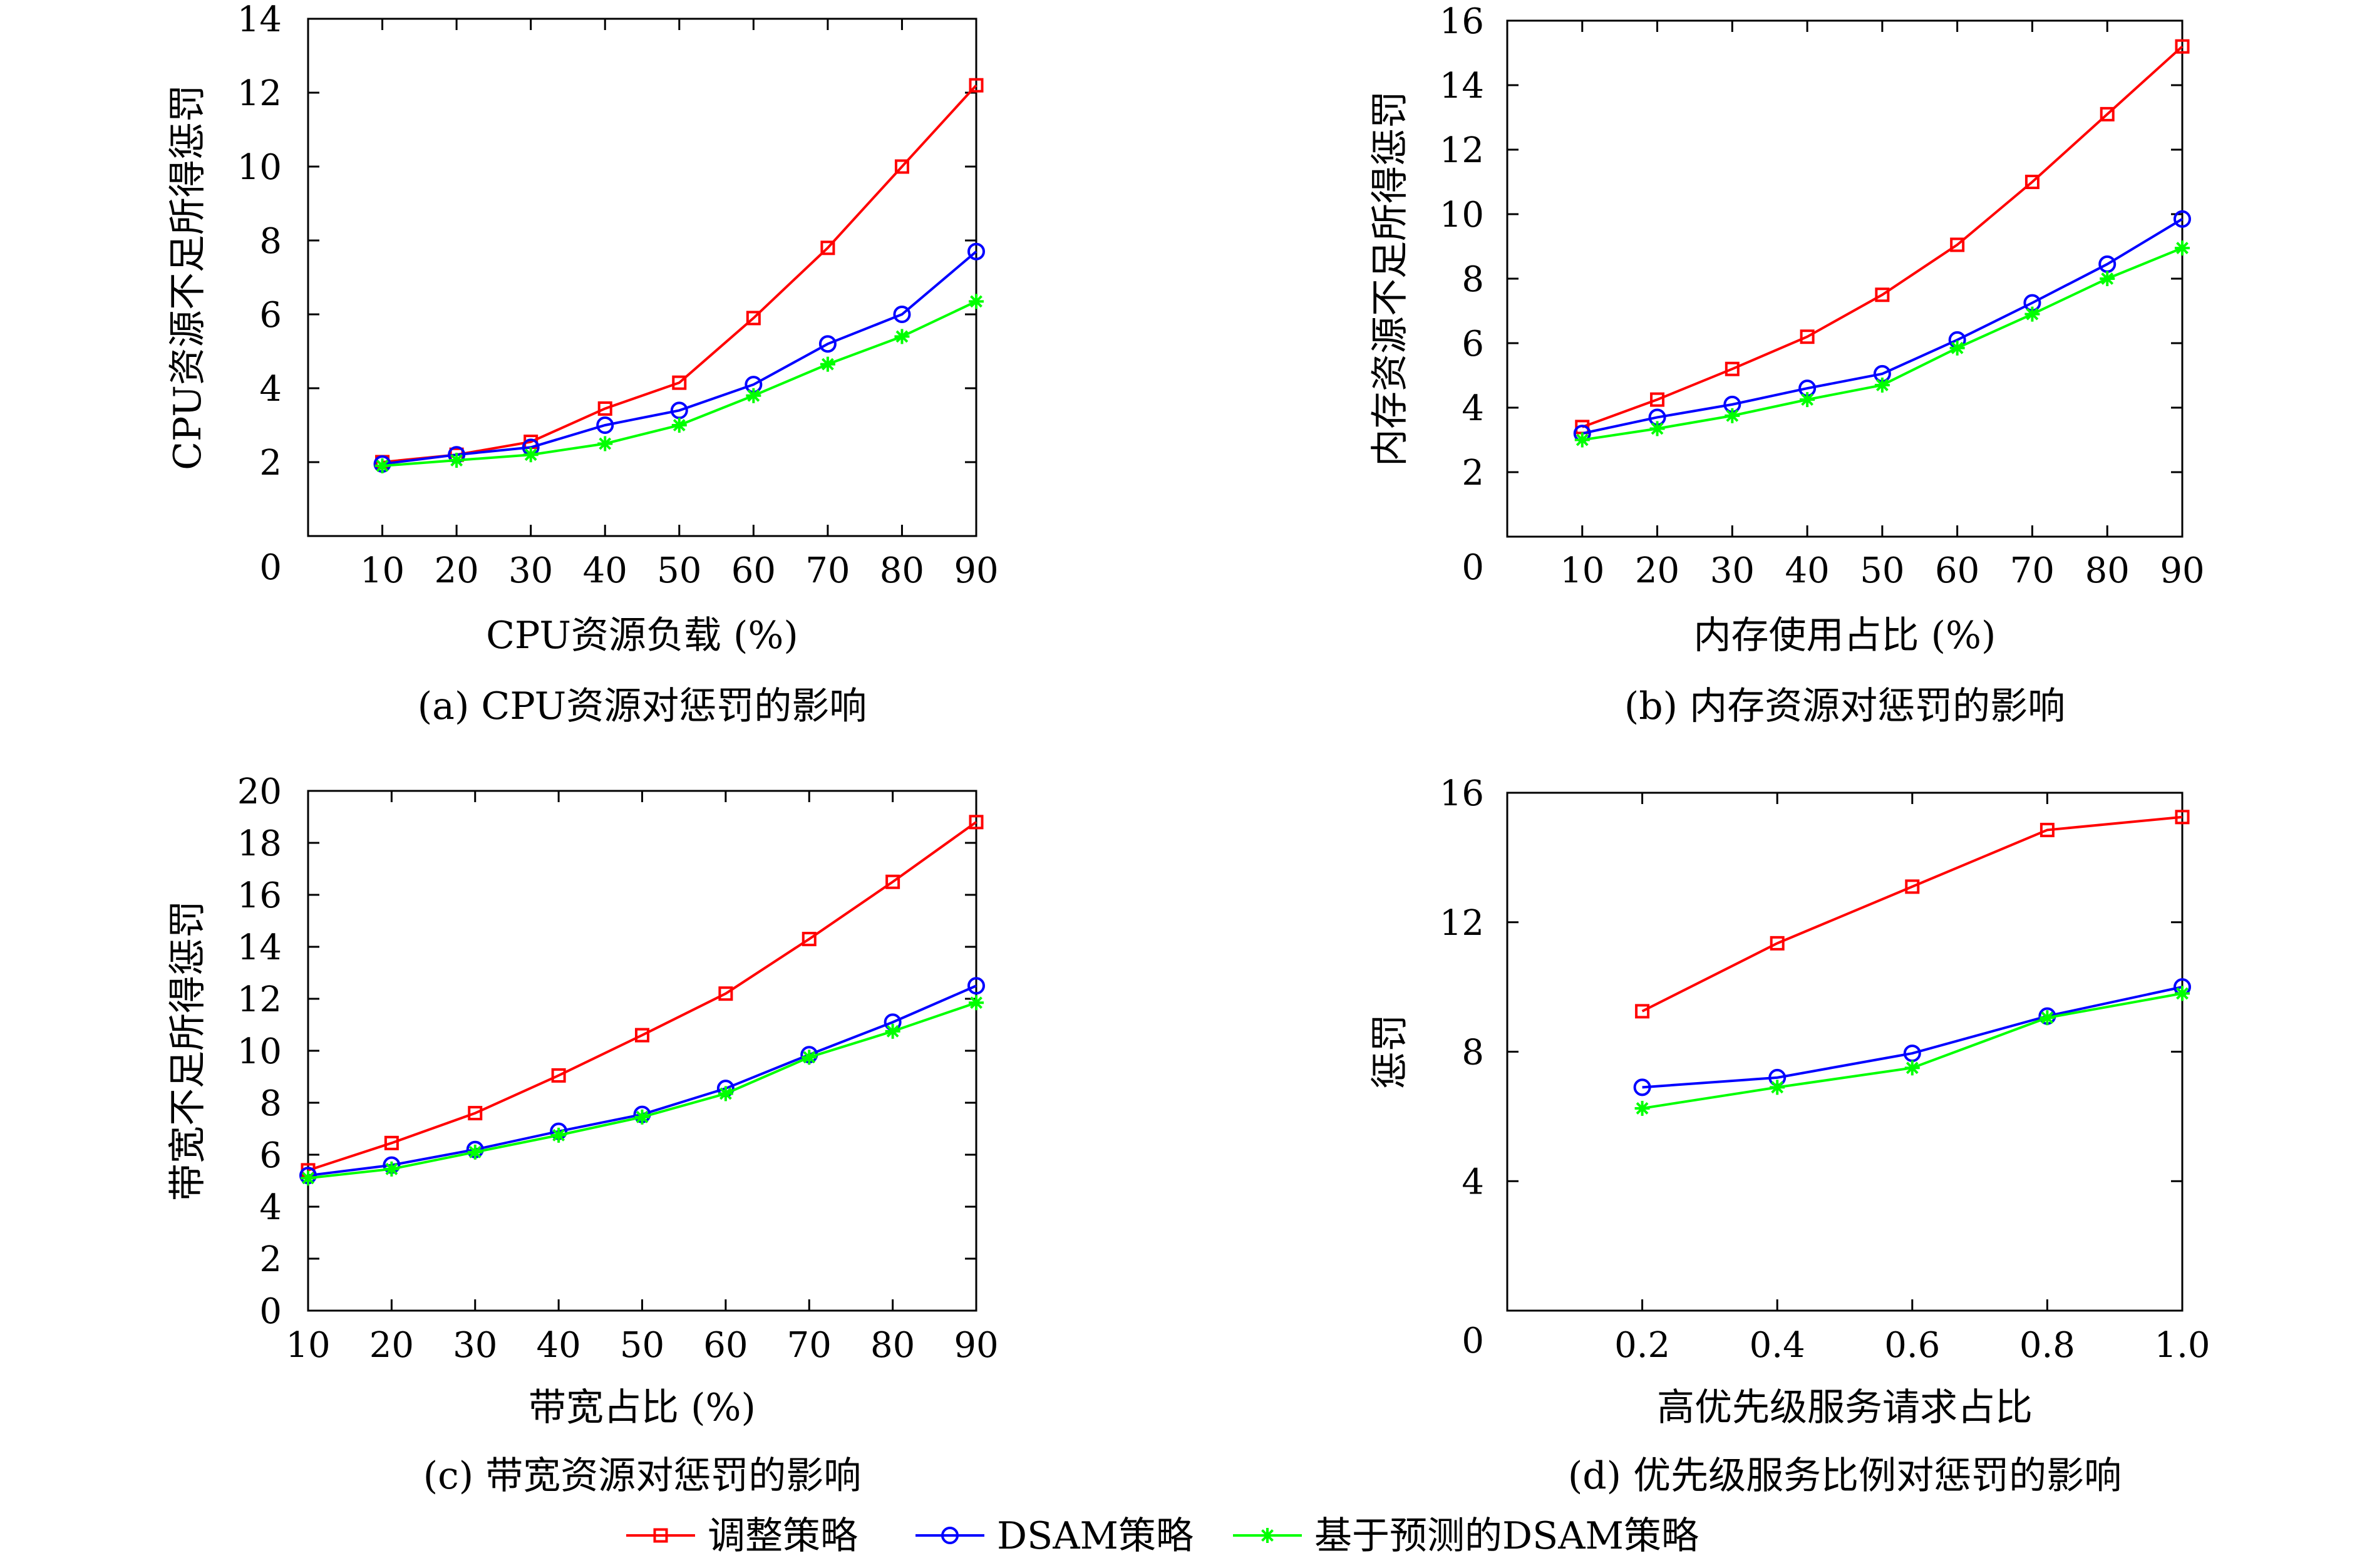 This screenshot has width=2367, height=1568. I want to click on x-tick-label: 0.4, so click(1777, 1345).